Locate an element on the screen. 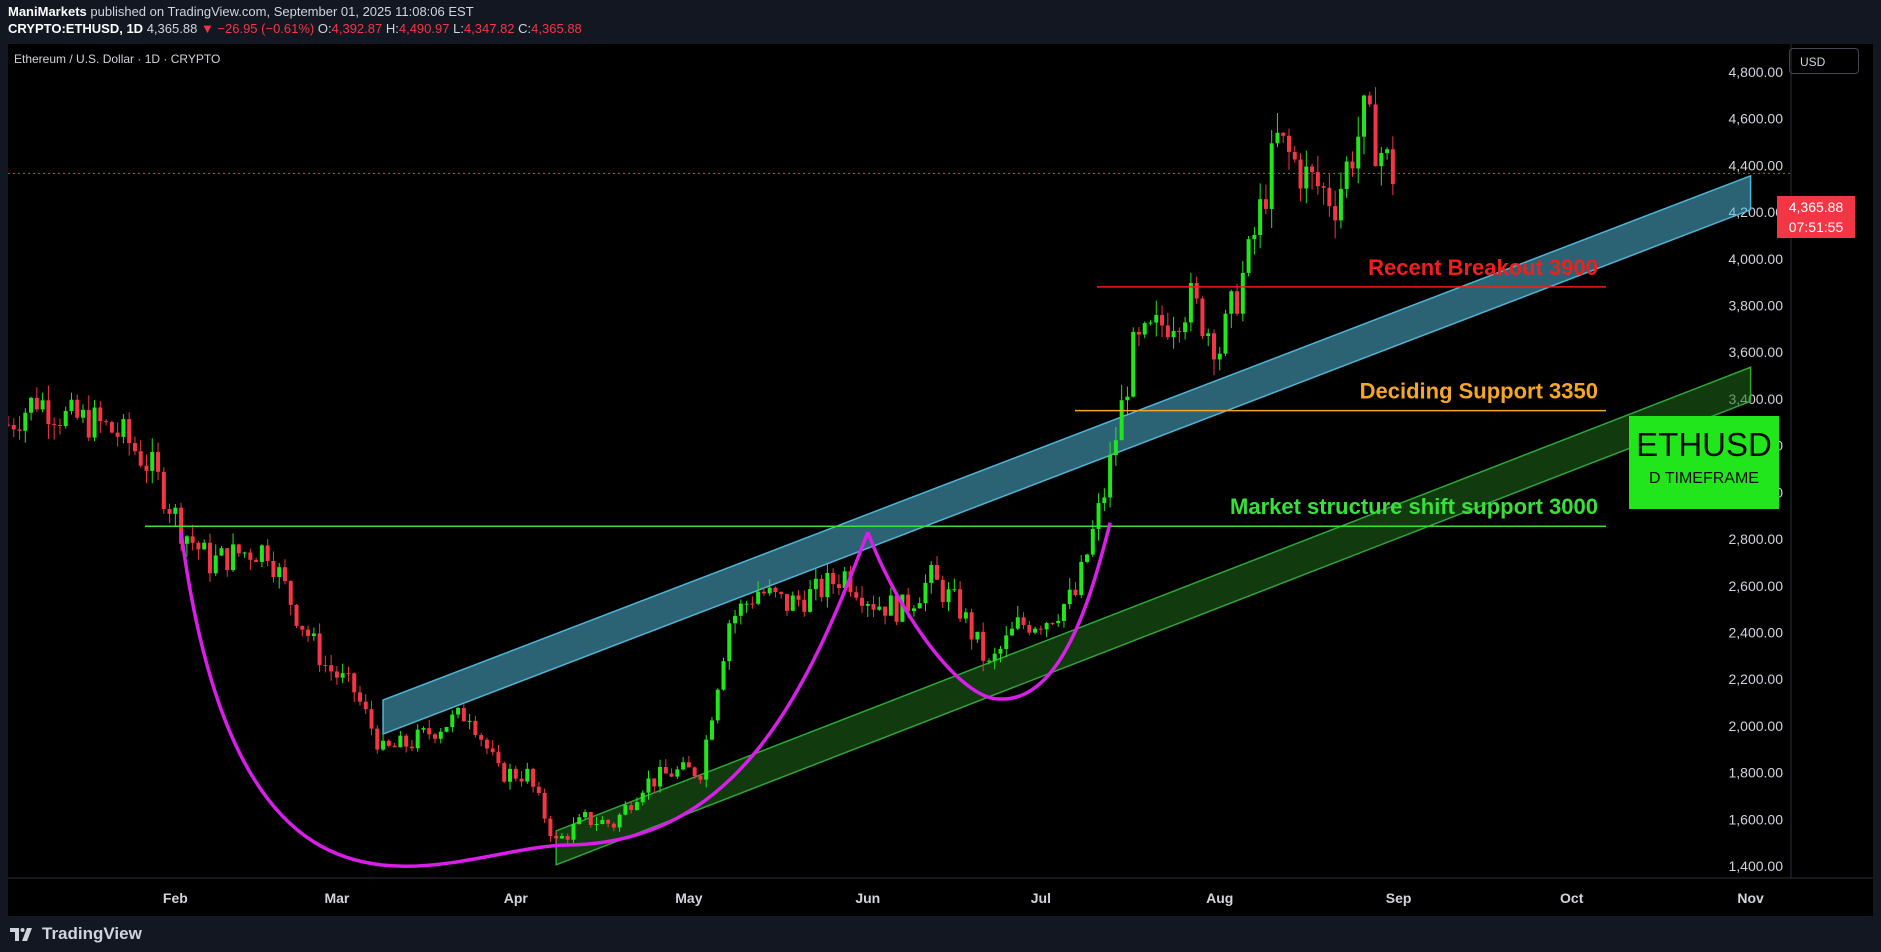  y-tick-label: 4,400.00 is located at coordinates (1756, 165).